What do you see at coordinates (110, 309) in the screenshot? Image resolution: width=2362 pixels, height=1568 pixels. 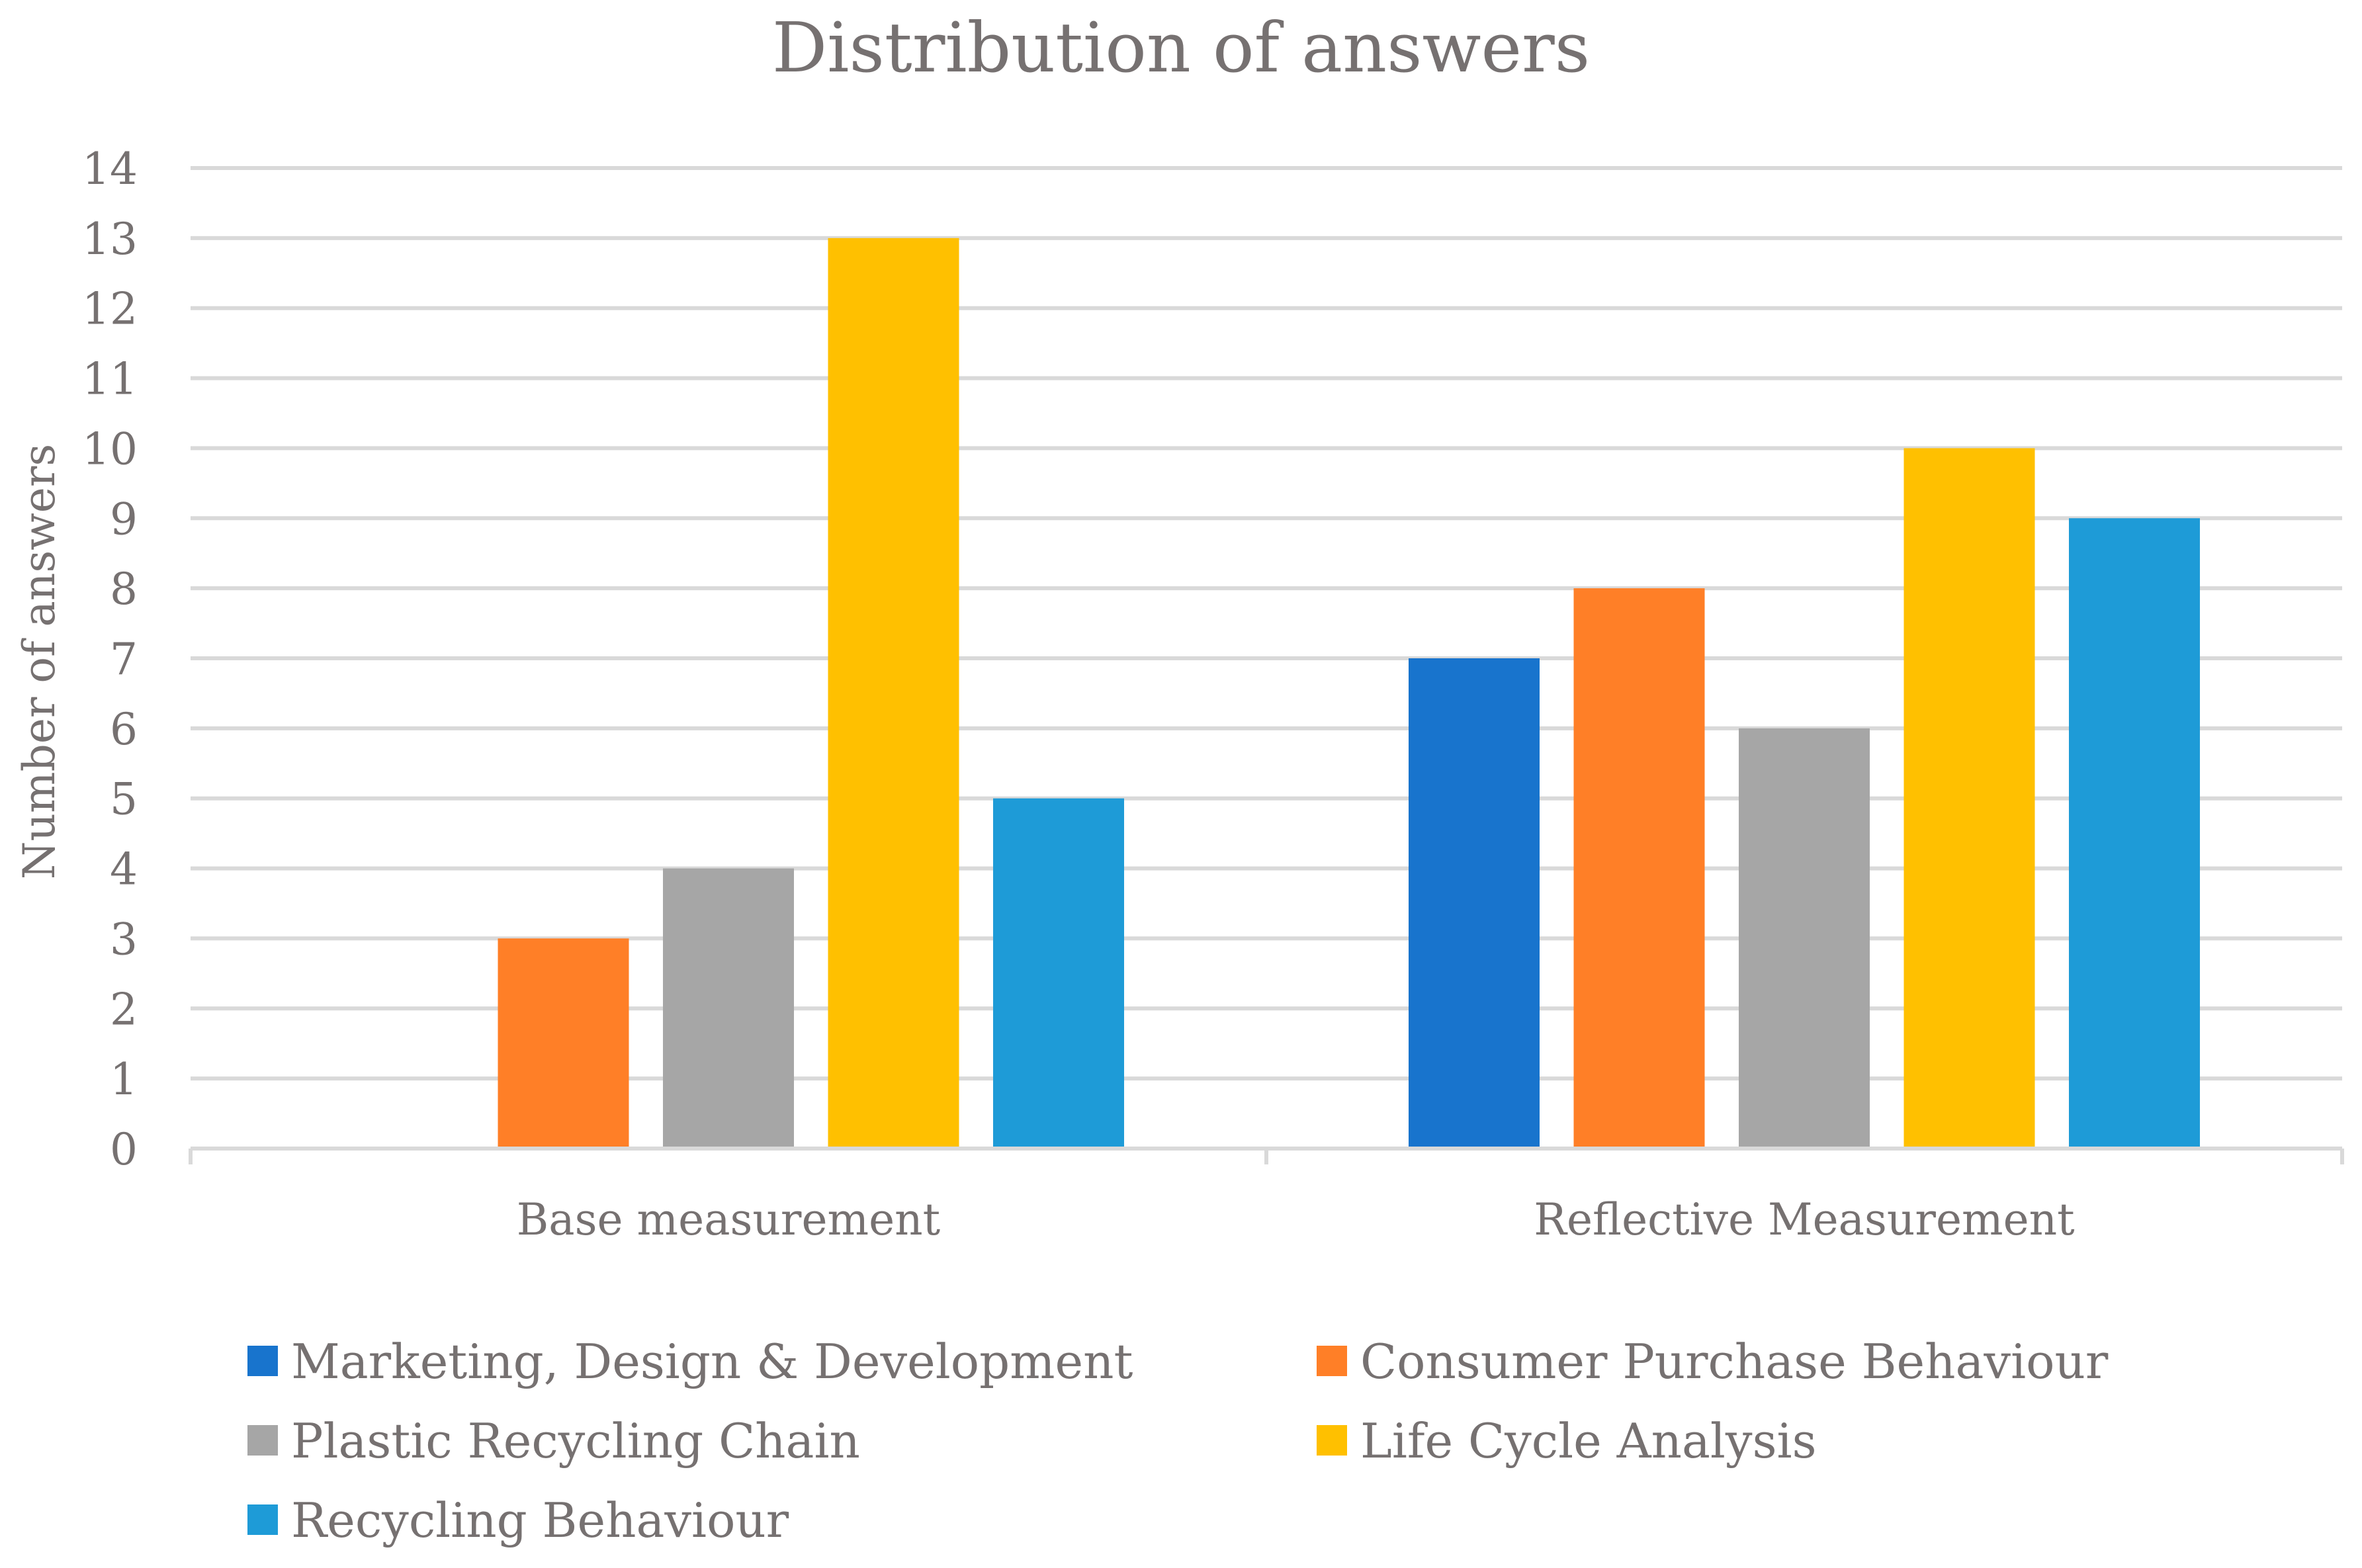 I see `y-tick-label: 12` at bounding box center [110, 309].